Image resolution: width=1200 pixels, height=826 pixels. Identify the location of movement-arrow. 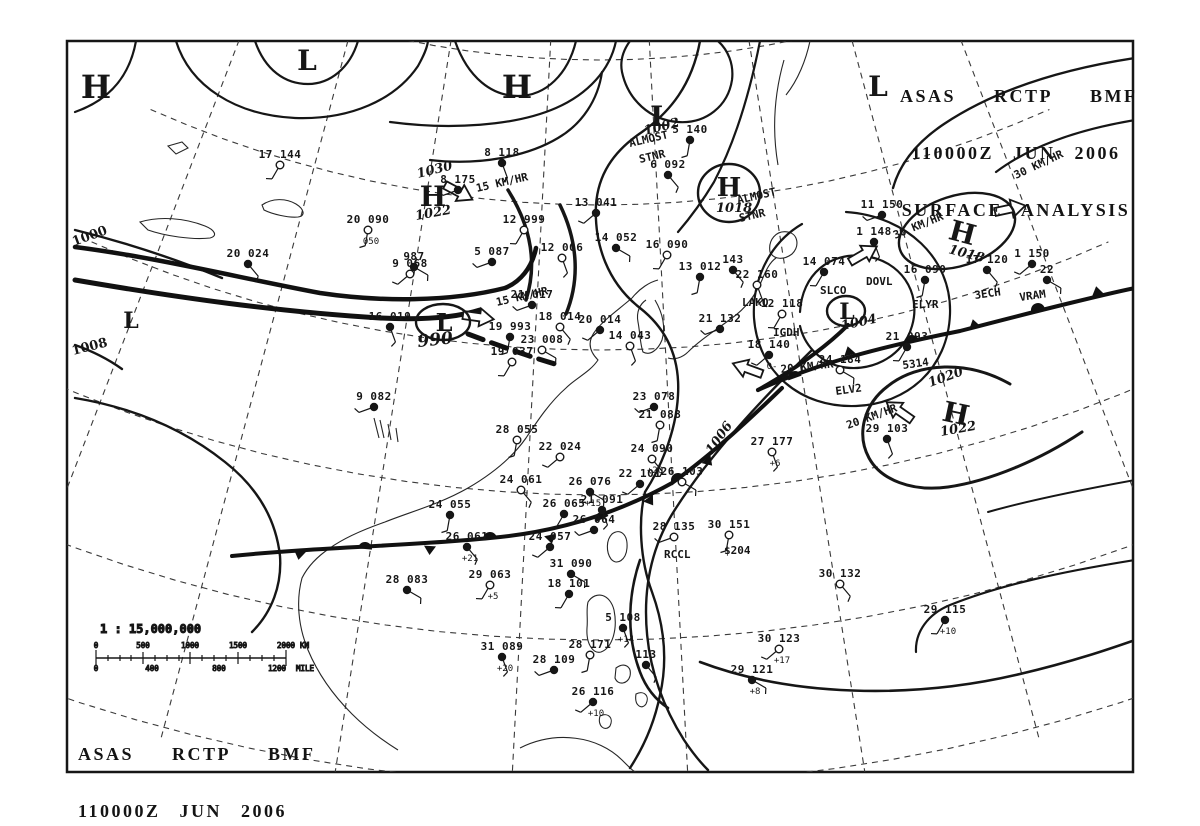
(748, 368).